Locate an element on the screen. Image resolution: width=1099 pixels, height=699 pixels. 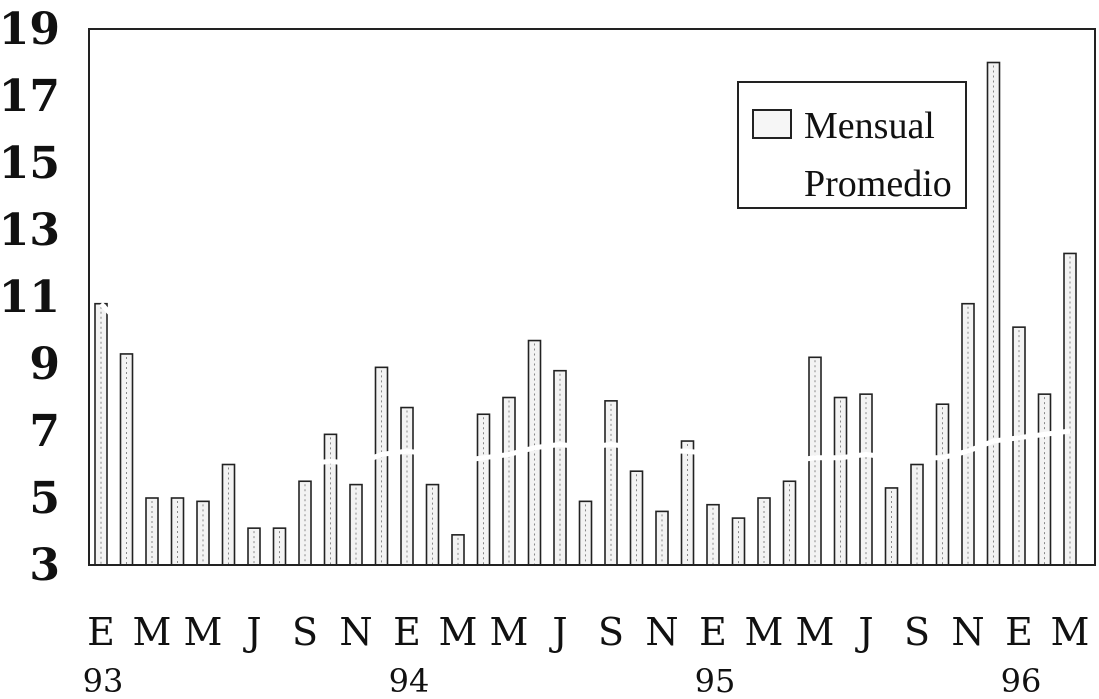
year-label: 95 is located at coordinates (715, 680).